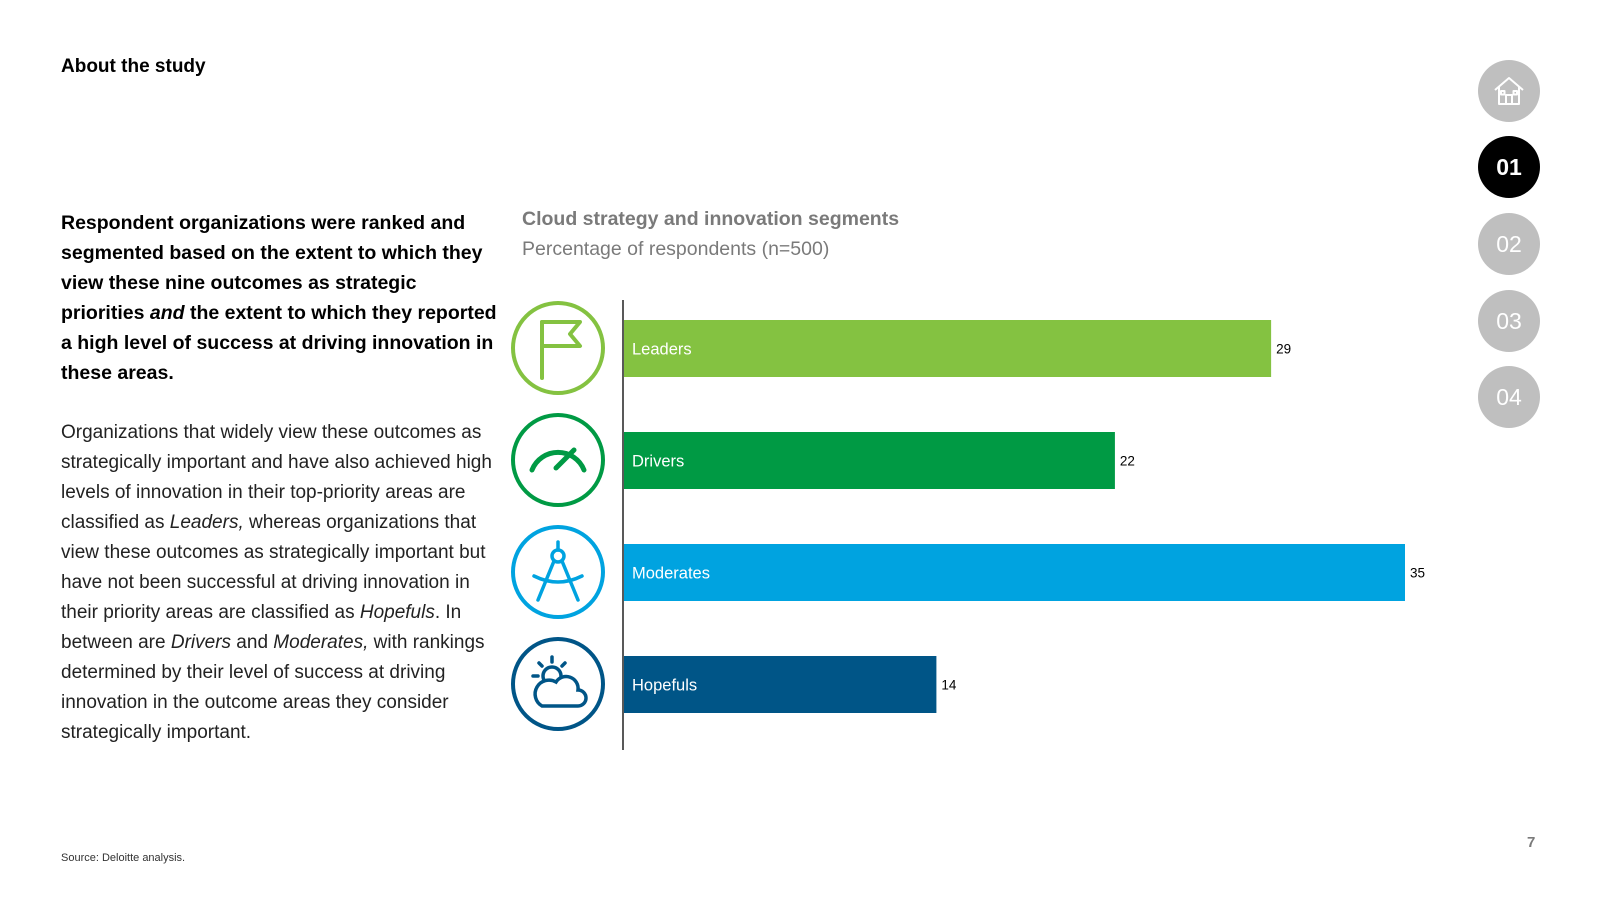 The width and height of the screenshot is (1600, 900). Describe the element at coordinates (1509, 397) in the screenshot. I see `nav-section-04: 04` at that location.